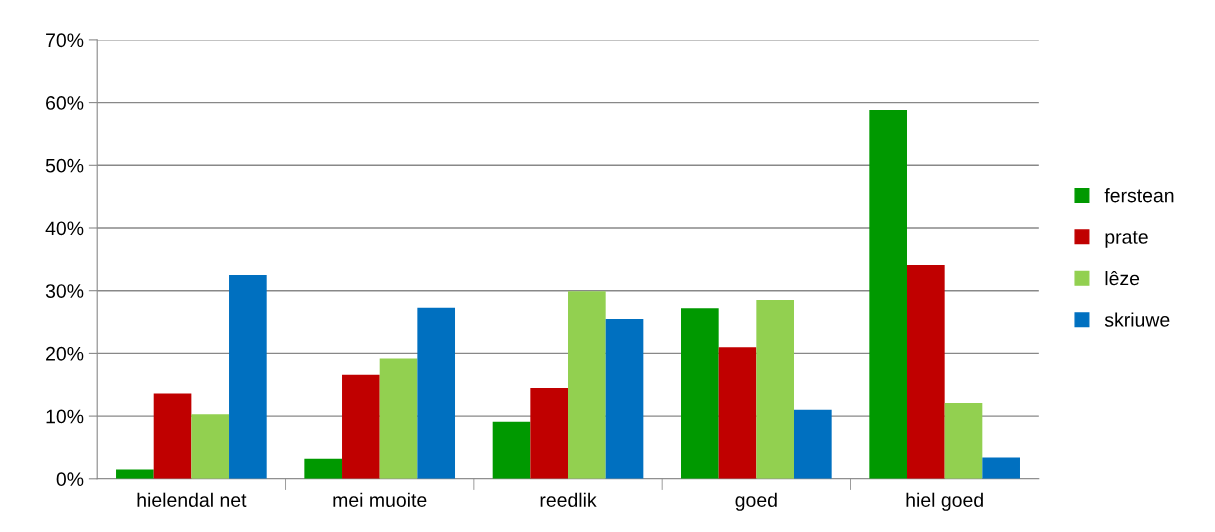  Describe the element at coordinates (568, 499) in the screenshot. I see `x-tick-label: reedlik` at that location.